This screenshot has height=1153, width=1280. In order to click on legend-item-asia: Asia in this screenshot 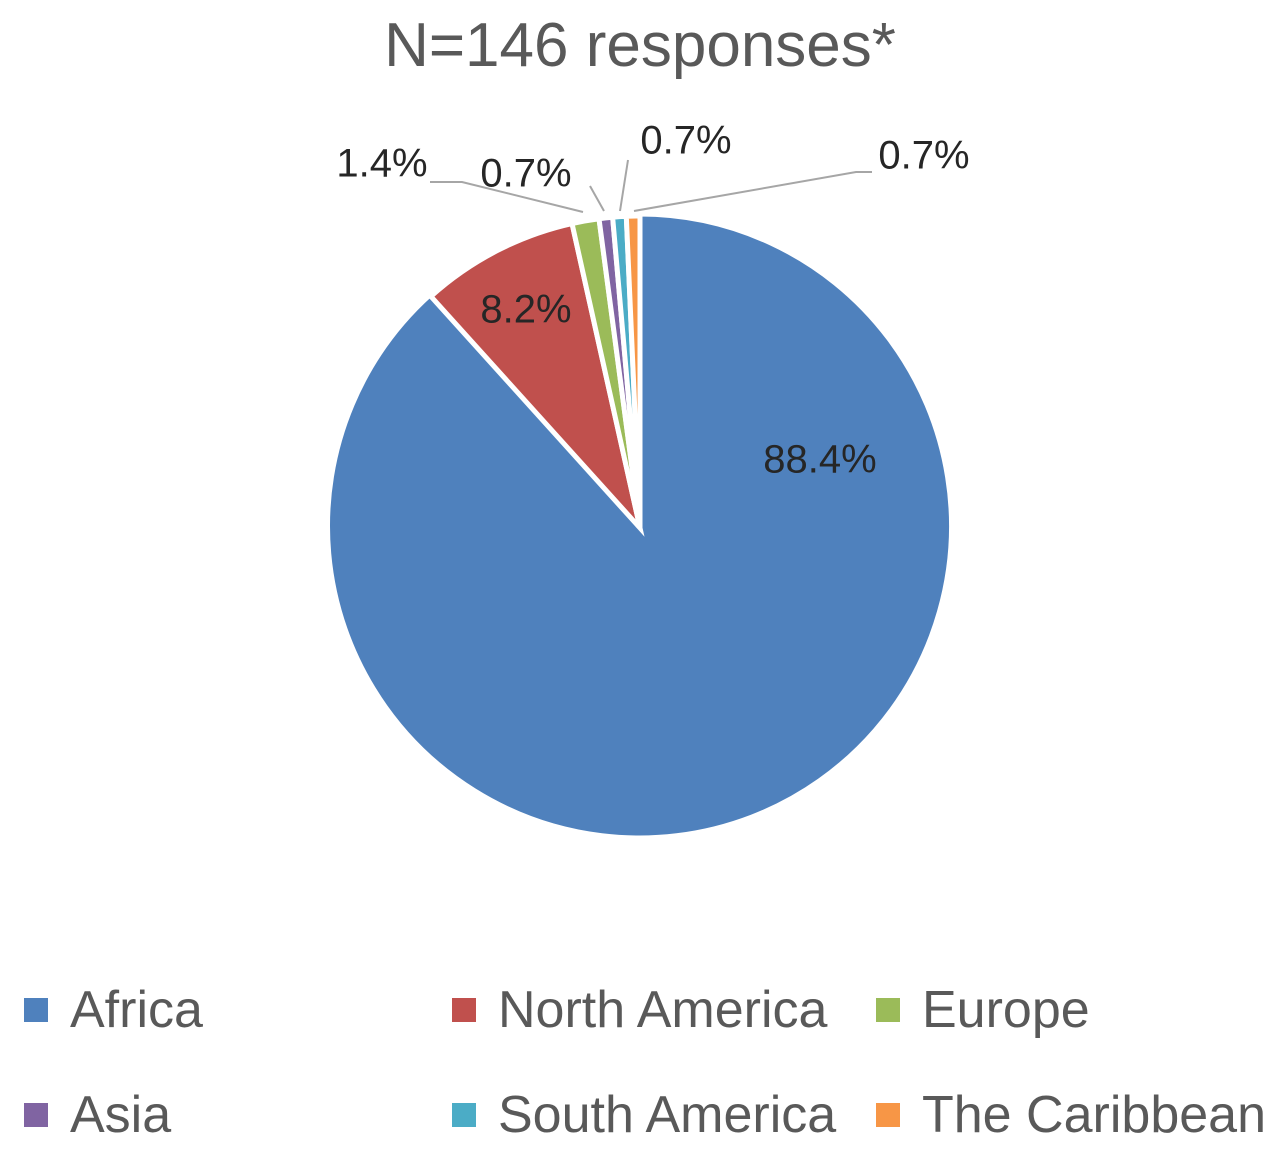, I will do `click(97, 1115)`.